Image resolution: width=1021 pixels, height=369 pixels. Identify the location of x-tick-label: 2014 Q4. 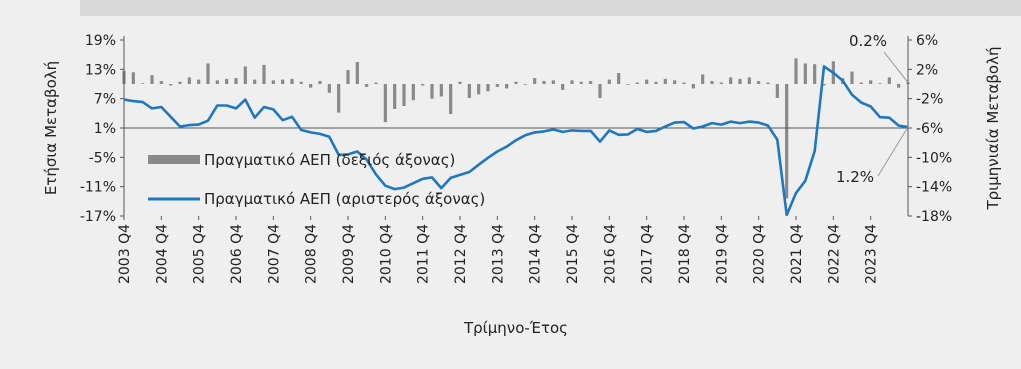
(536, 254).